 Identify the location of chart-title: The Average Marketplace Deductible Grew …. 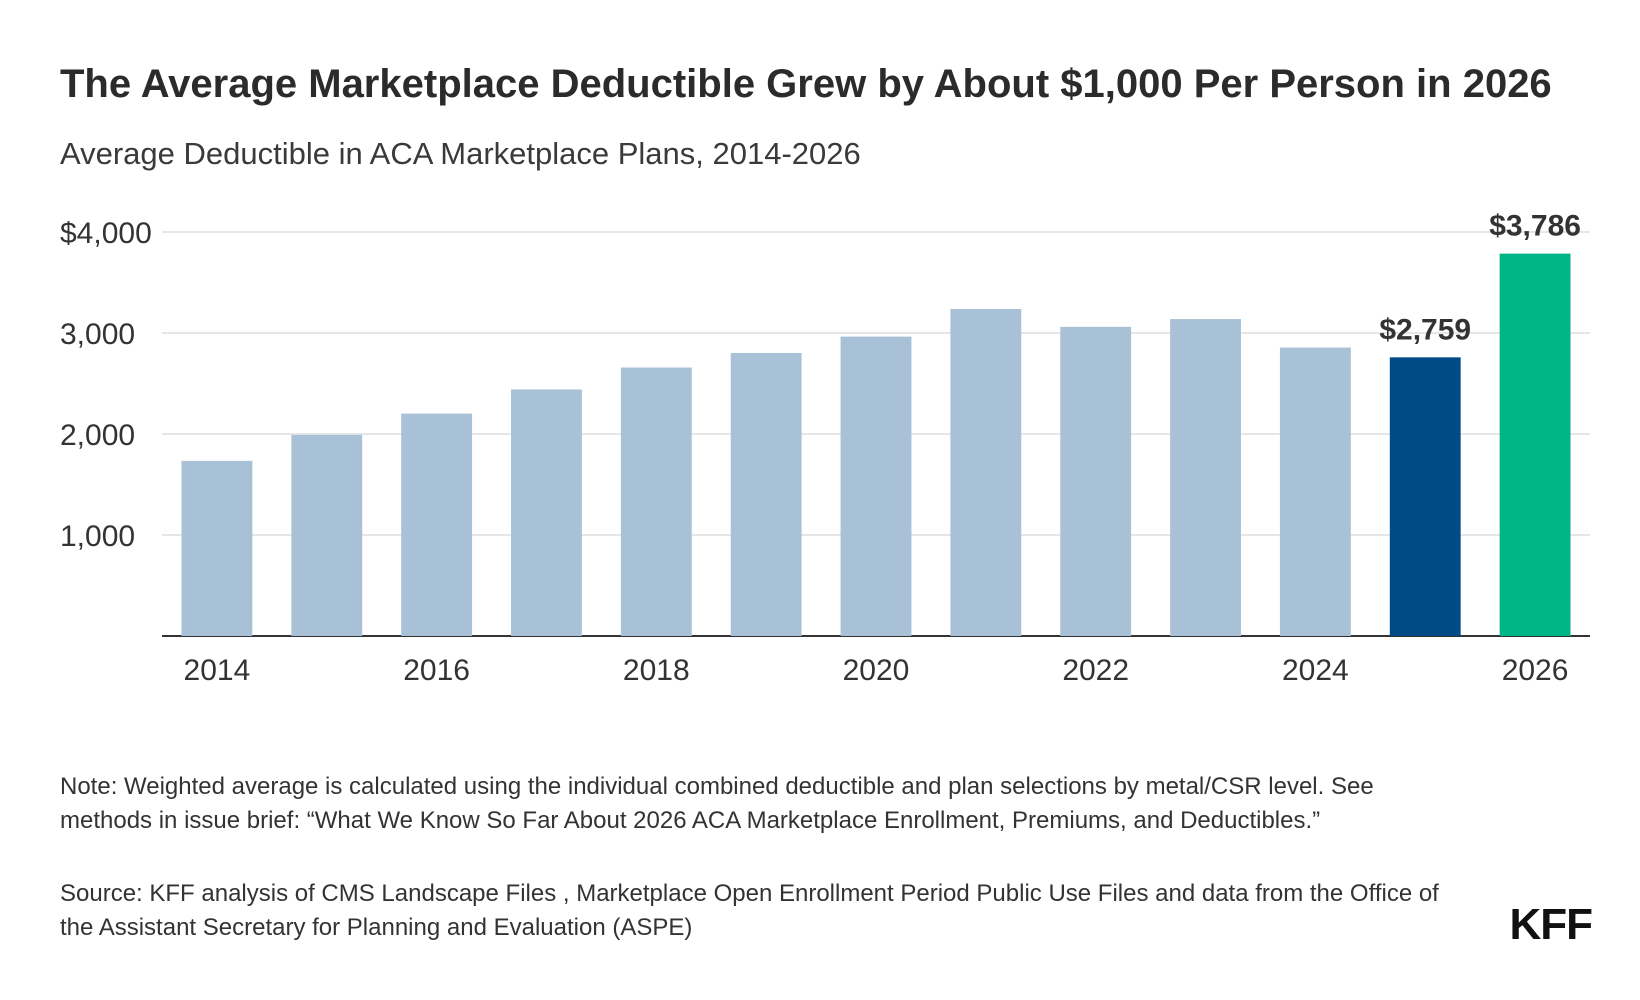
(806, 84).